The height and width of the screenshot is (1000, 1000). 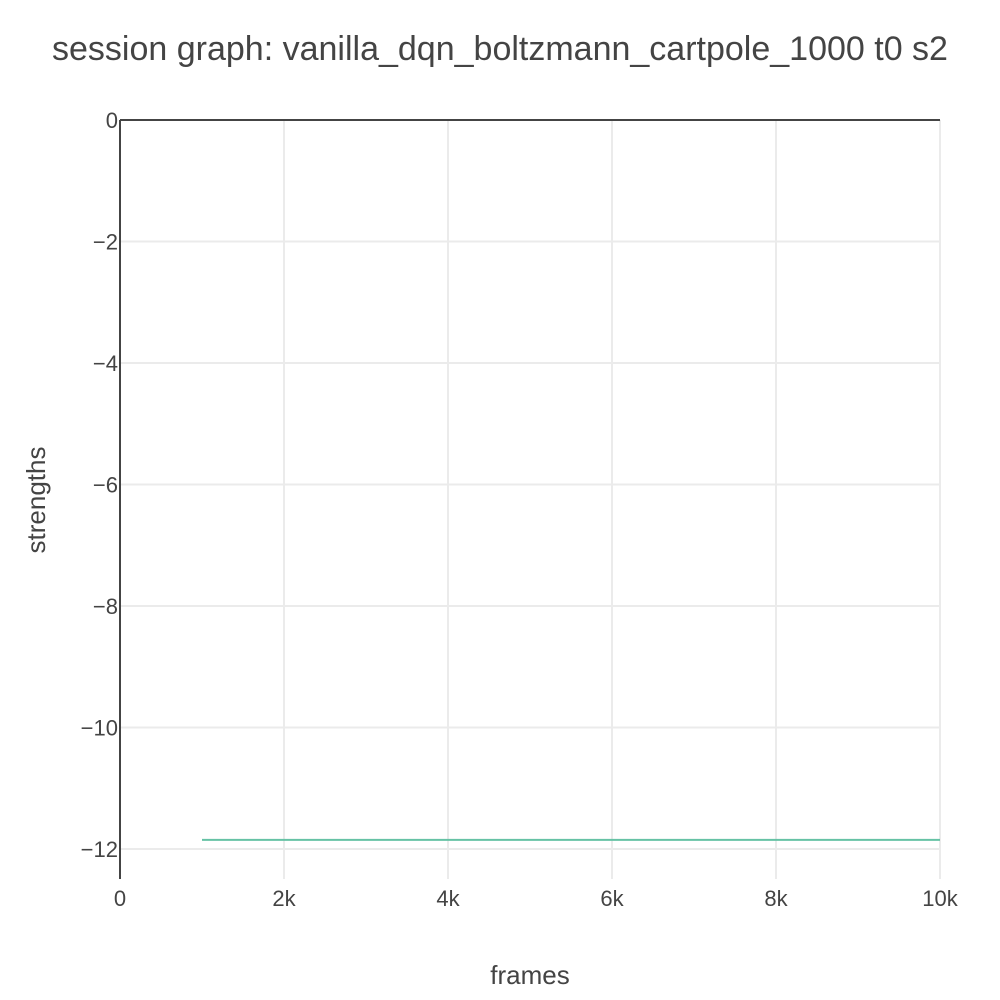 I want to click on x-tick-label: 4k, so click(x=448, y=898).